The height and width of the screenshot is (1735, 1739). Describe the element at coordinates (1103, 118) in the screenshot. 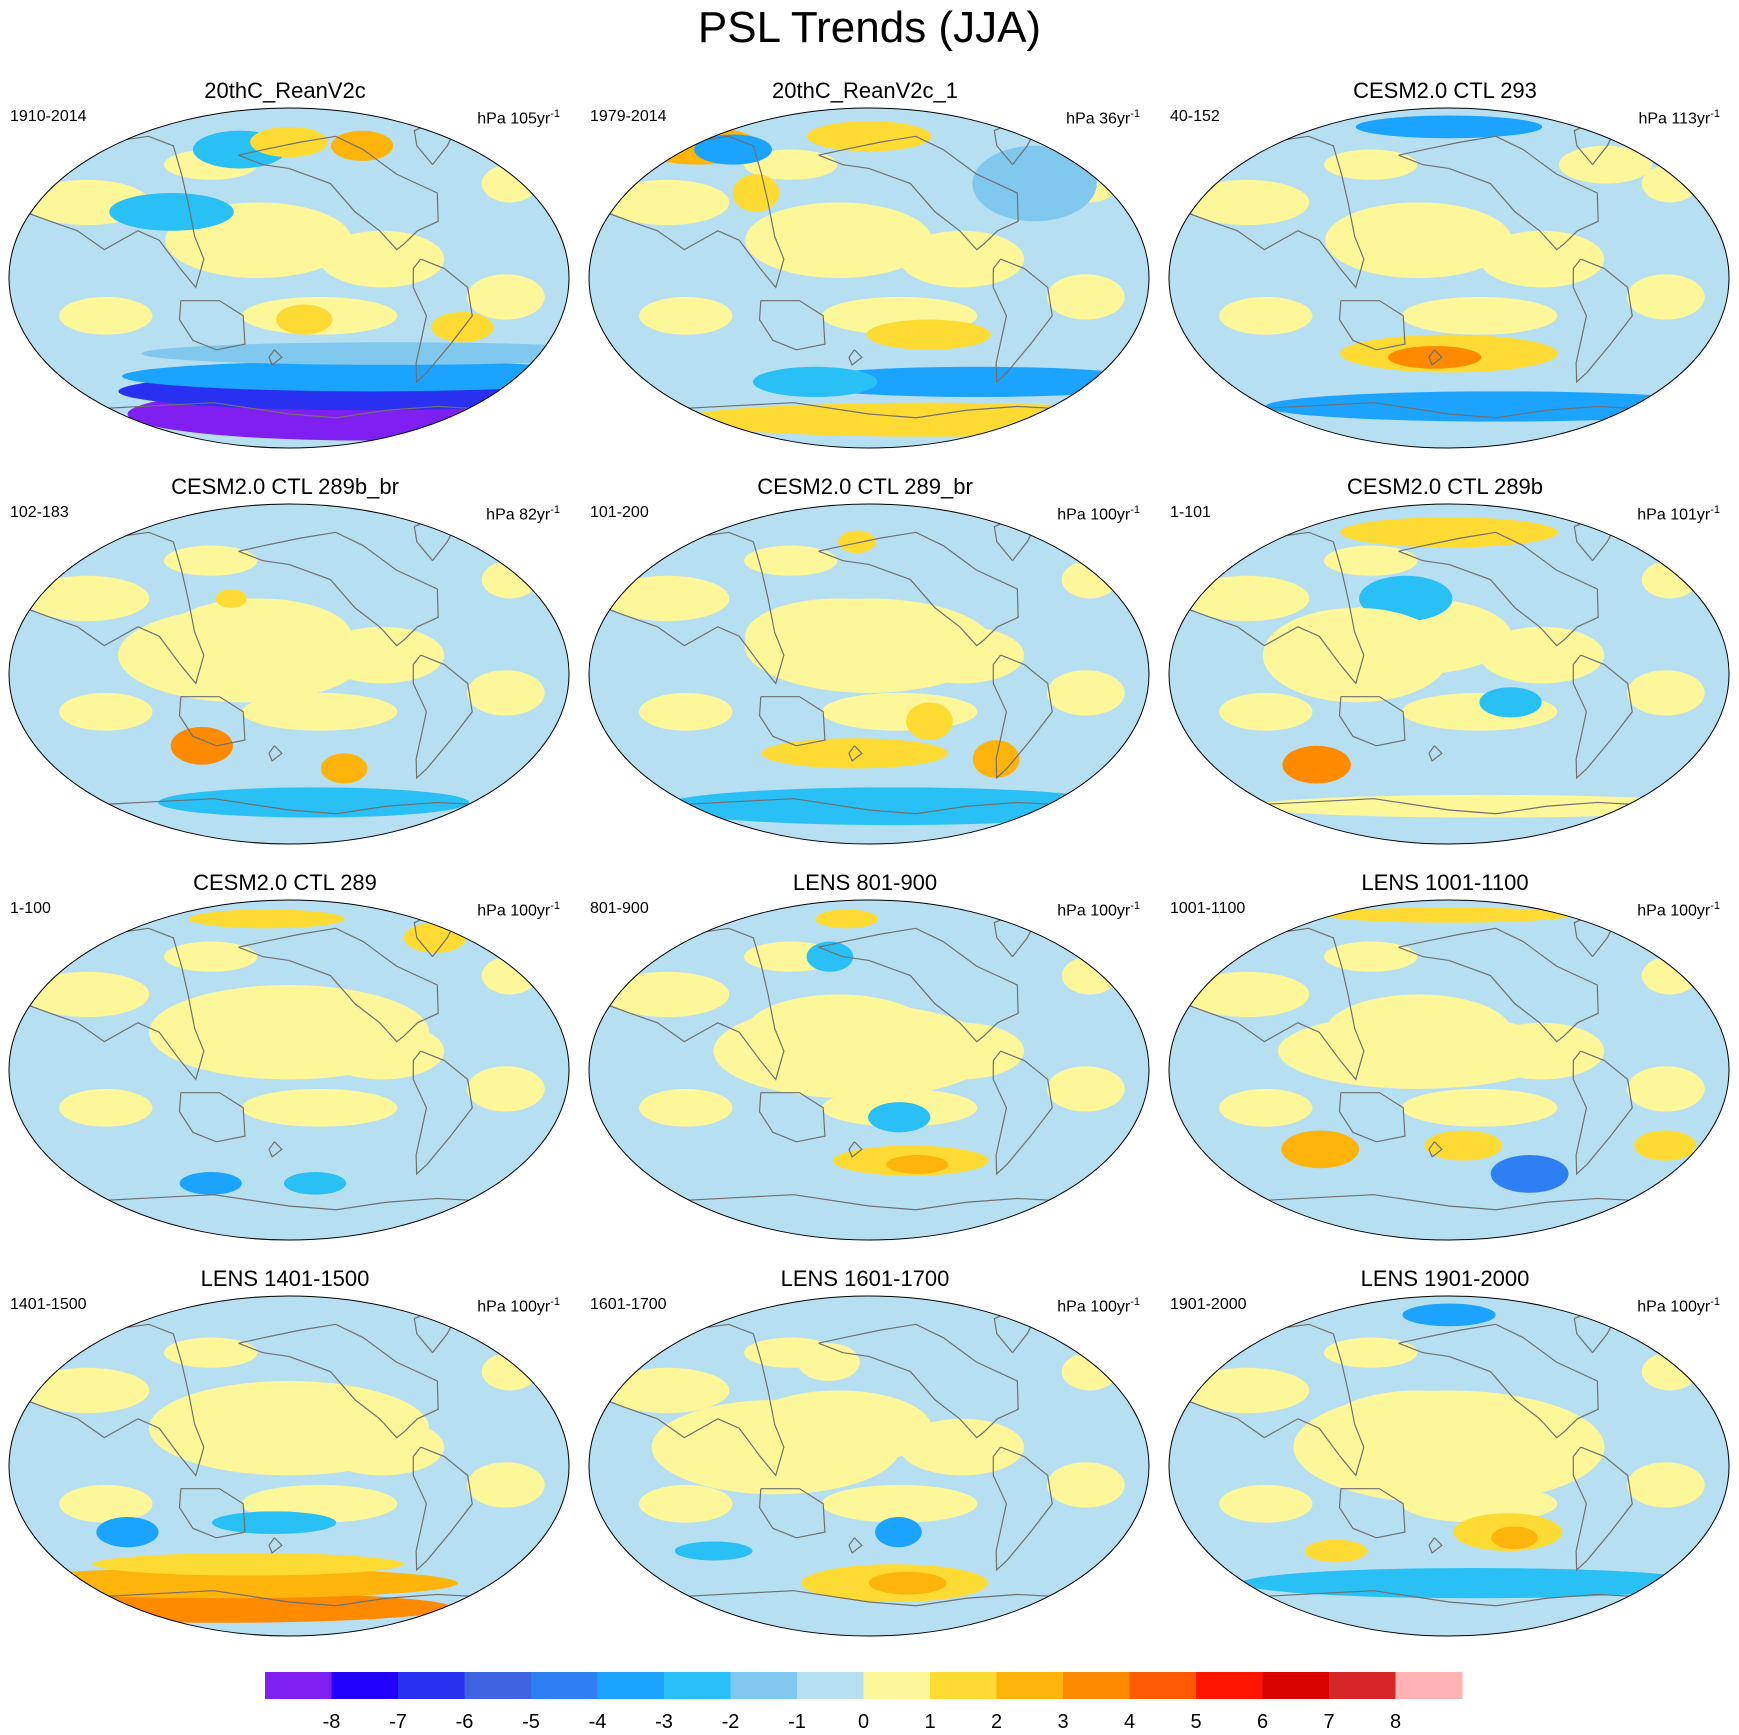

I see `units-label: hPa 36yr-1` at that location.